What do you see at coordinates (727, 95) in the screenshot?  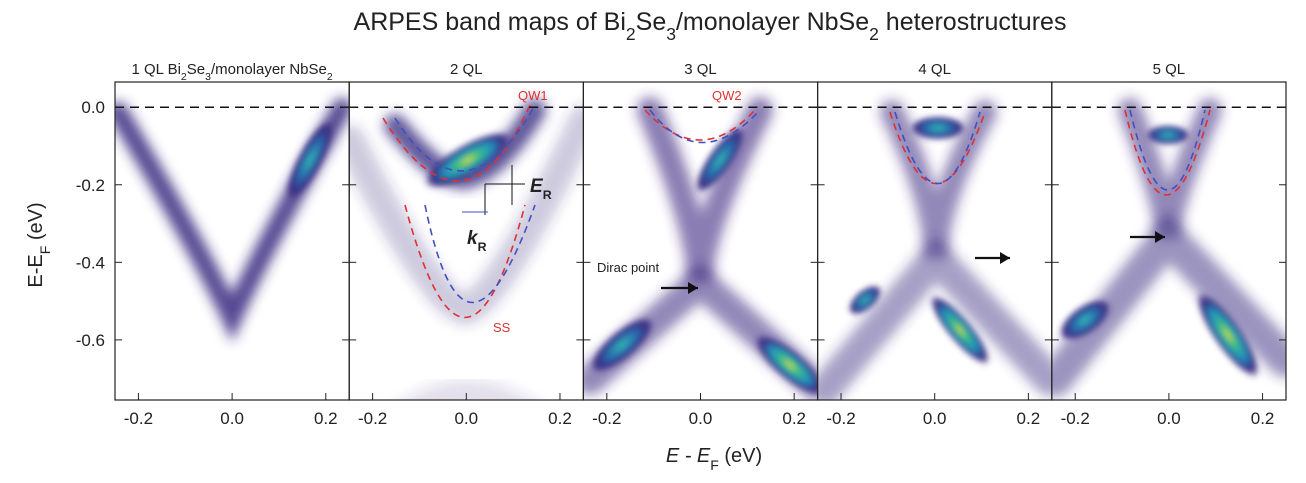 I see `annotation: QW2` at bounding box center [727, 95].